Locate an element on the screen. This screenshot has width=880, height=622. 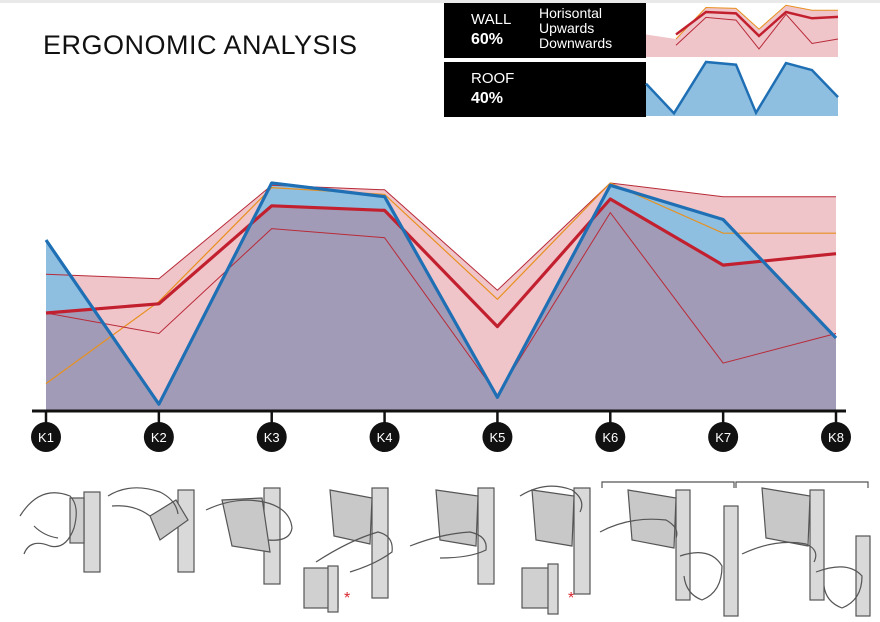
marker-star-k6: * is located at coordinates (571, 598).